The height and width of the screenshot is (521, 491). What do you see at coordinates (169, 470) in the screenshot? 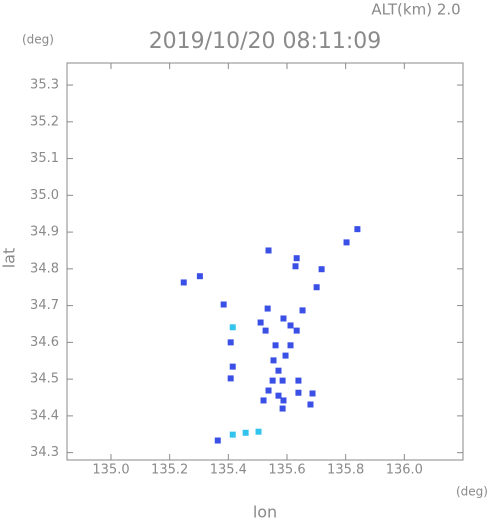
I see `x-tick-label: 135.2` at bounding box center [169, 470].